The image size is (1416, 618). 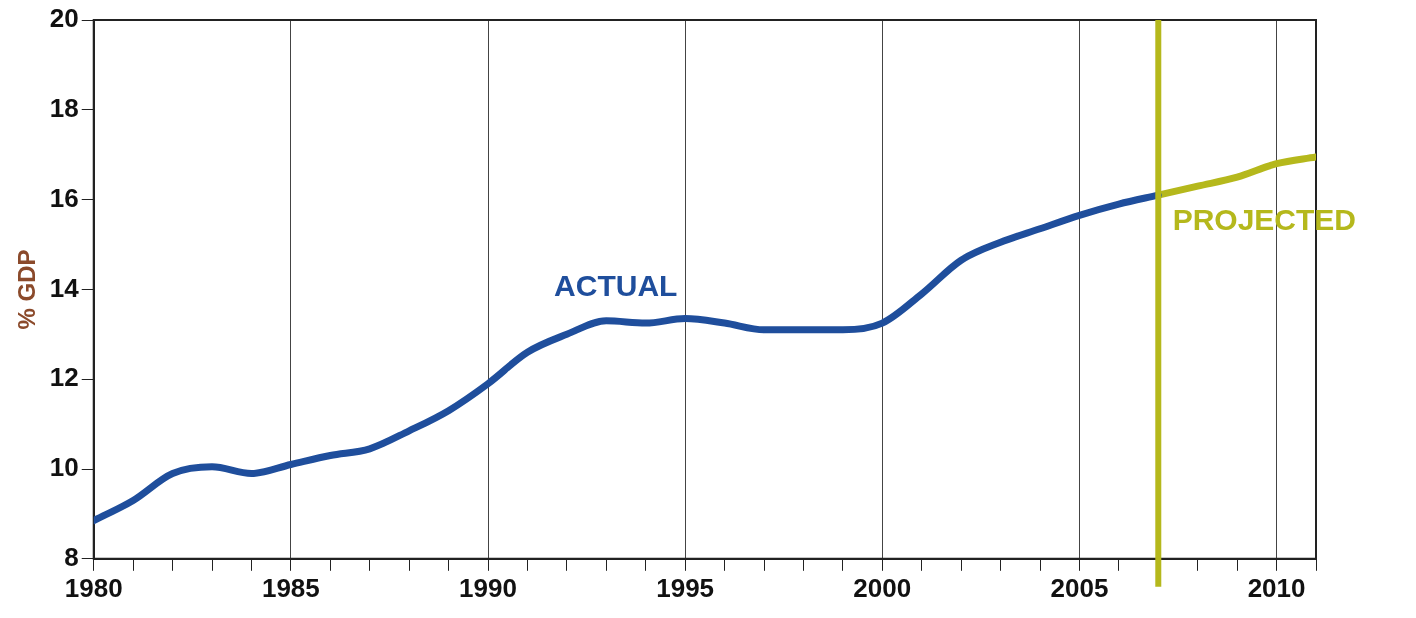 What do you see at coordinates (71, 556) in the screenshot?
I see `y-tick-label: 8` at bounding box center [71, 556].